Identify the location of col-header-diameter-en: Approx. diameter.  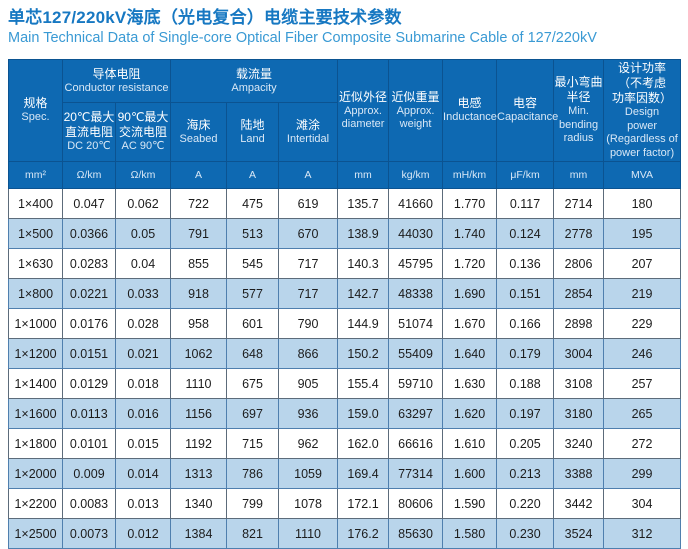
(363, 117).